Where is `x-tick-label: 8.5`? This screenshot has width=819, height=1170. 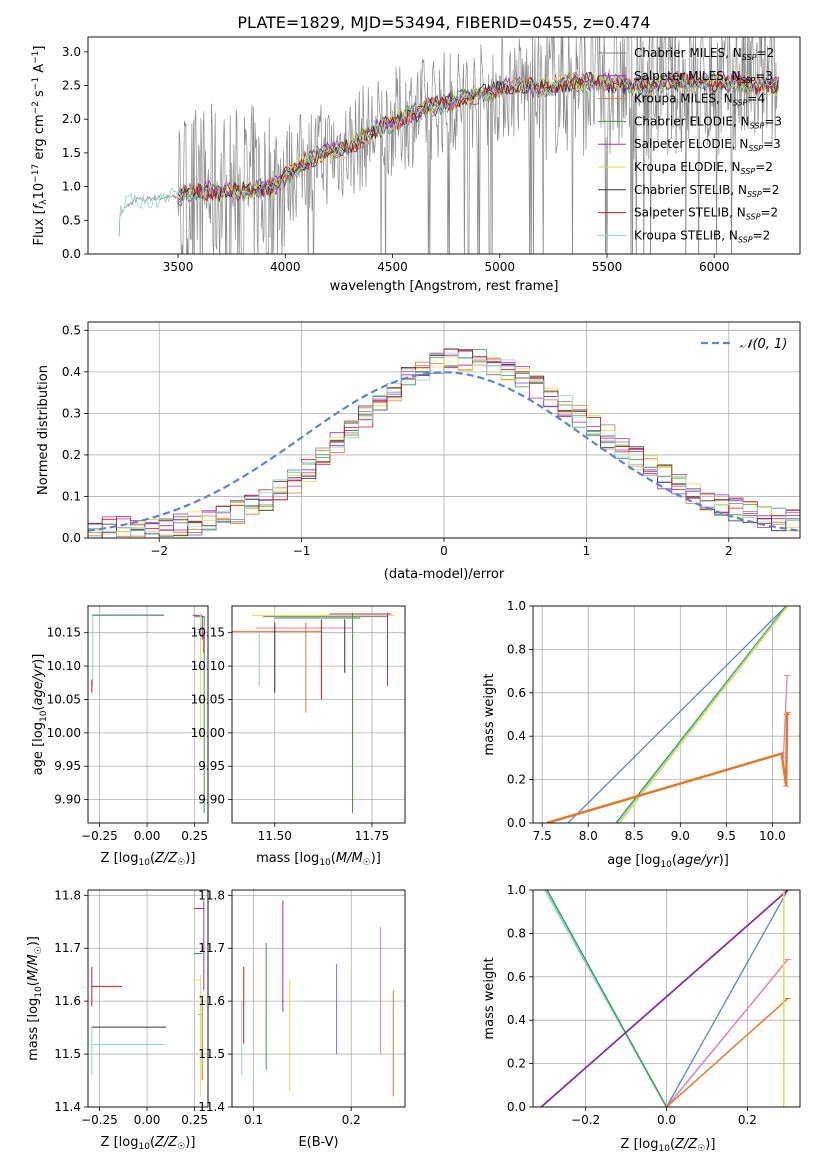 x-tick-label: 8.5 is located at coordinates (634, 836).